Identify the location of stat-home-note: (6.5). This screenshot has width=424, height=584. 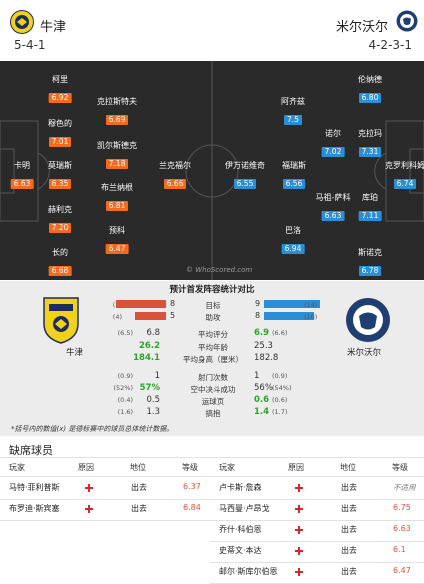
(125, 333).